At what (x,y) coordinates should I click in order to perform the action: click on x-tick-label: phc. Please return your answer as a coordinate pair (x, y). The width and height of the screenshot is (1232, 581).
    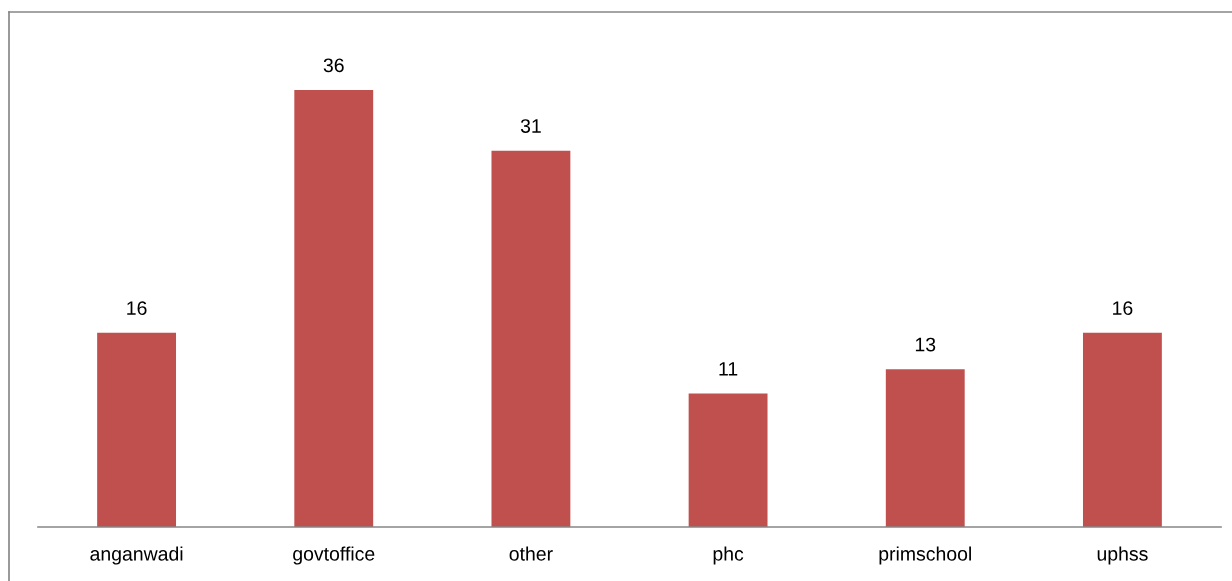
    Looking at the image, I should click on (728, 555).